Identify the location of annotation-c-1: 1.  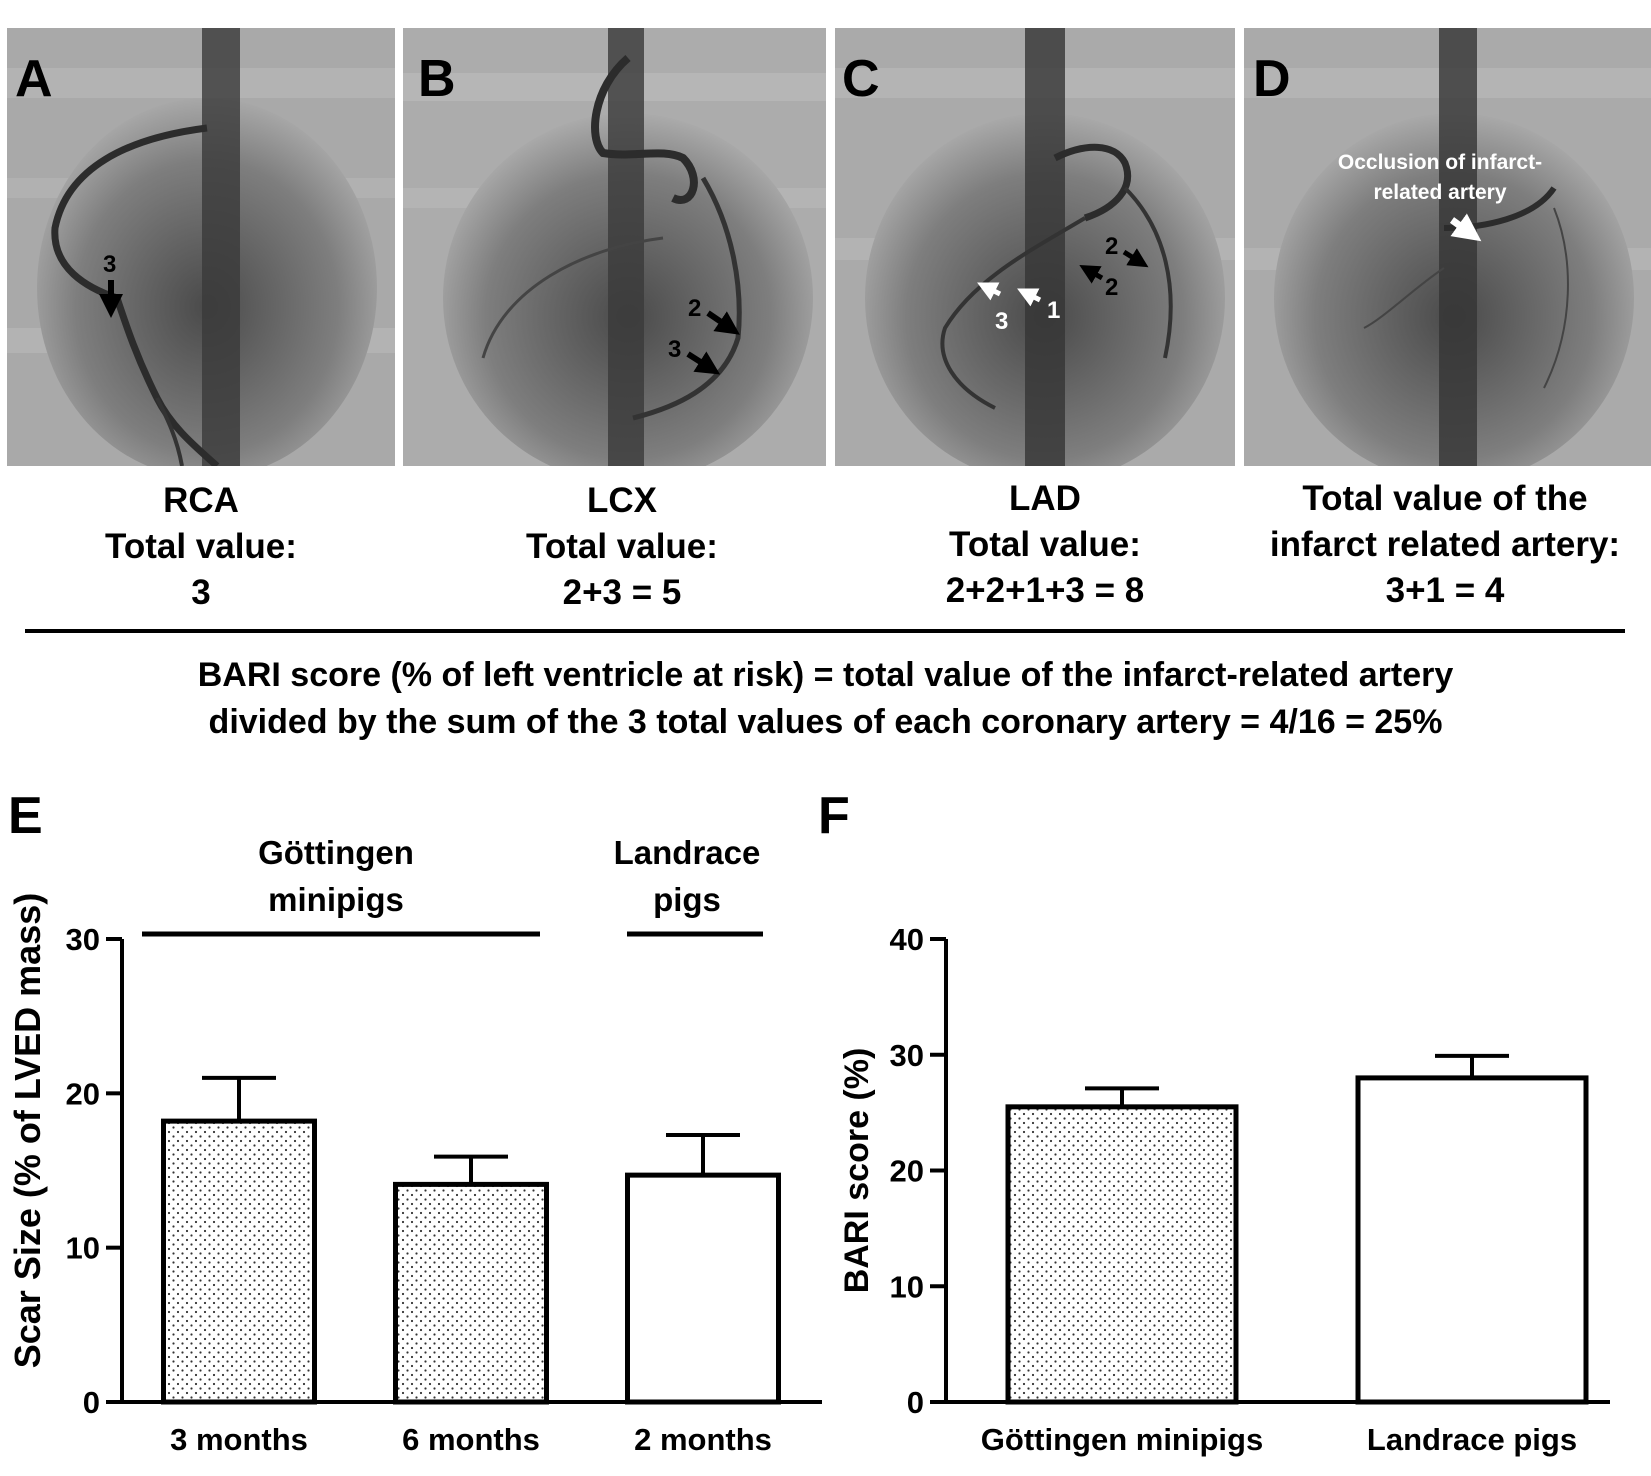
(1053, 310).